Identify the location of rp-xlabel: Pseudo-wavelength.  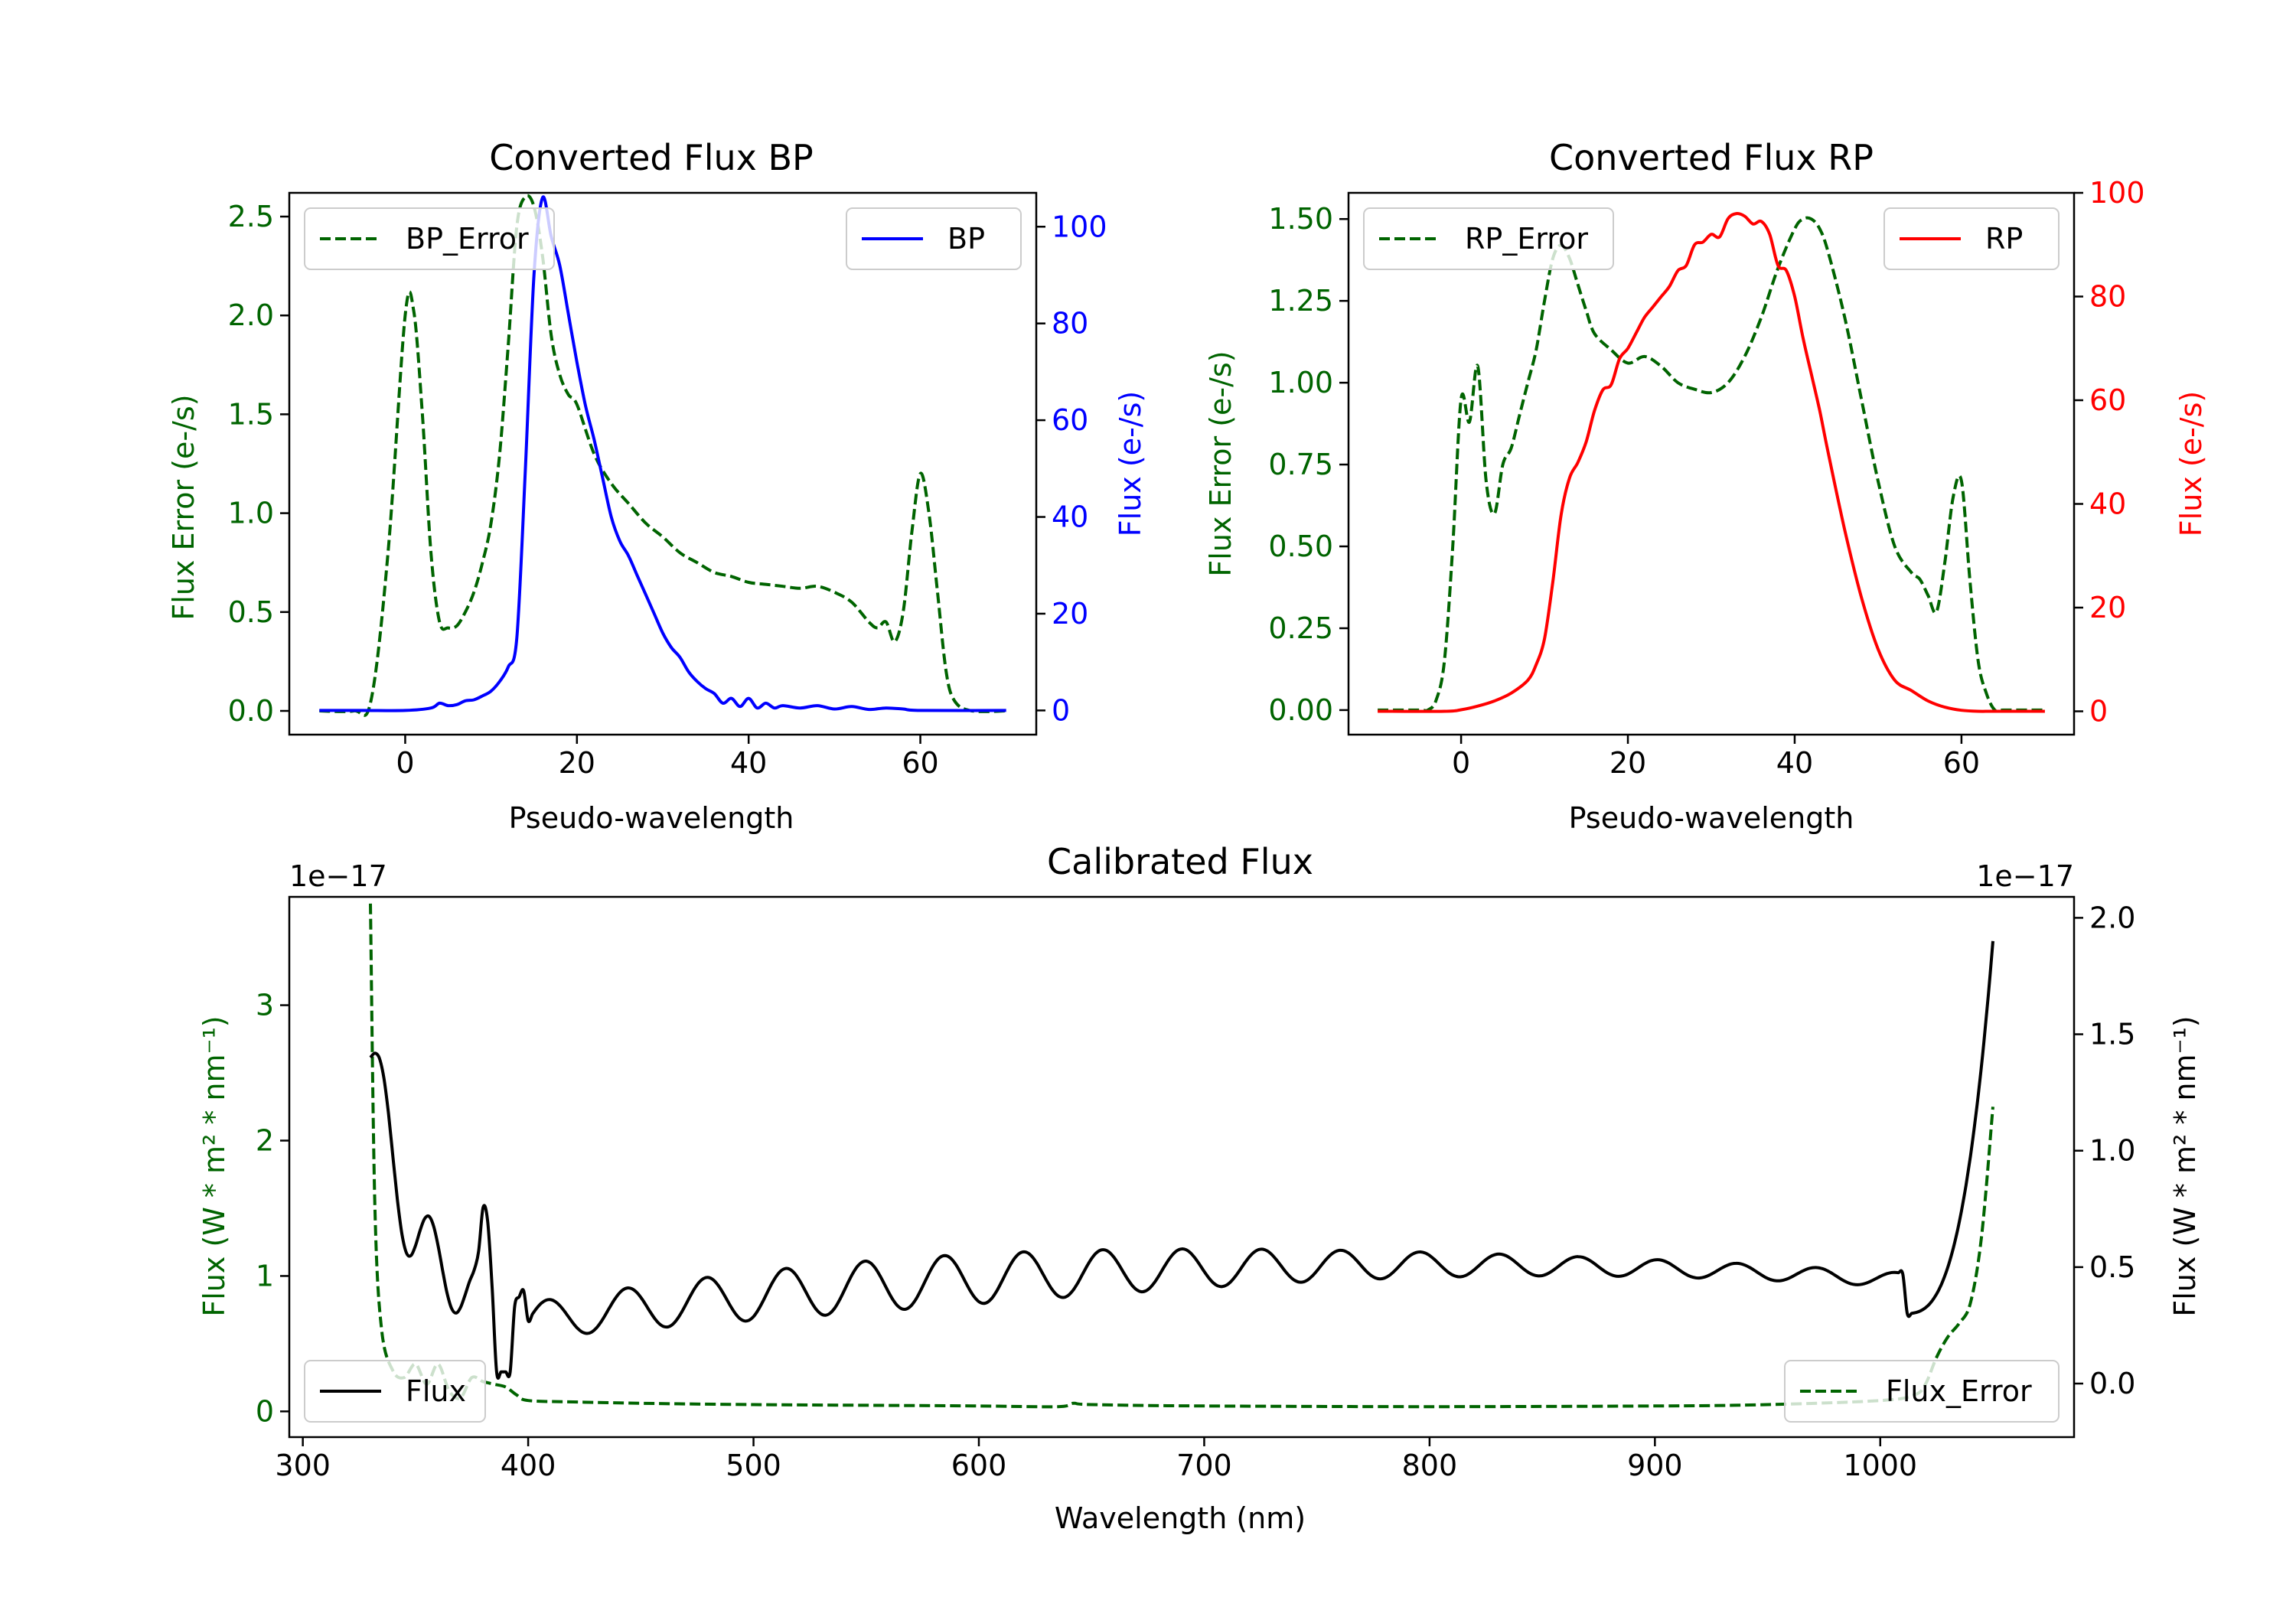
(1711, 818).